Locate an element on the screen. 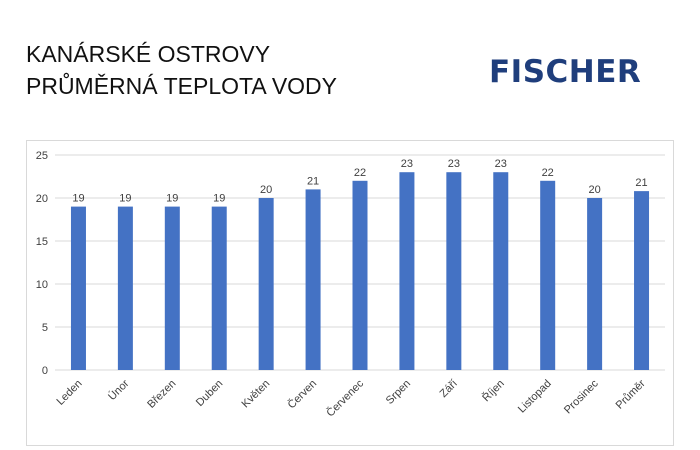 The height and width of the screenshot is (450, 700). x-tick-label: Květen is located at coordinates (256, 394).